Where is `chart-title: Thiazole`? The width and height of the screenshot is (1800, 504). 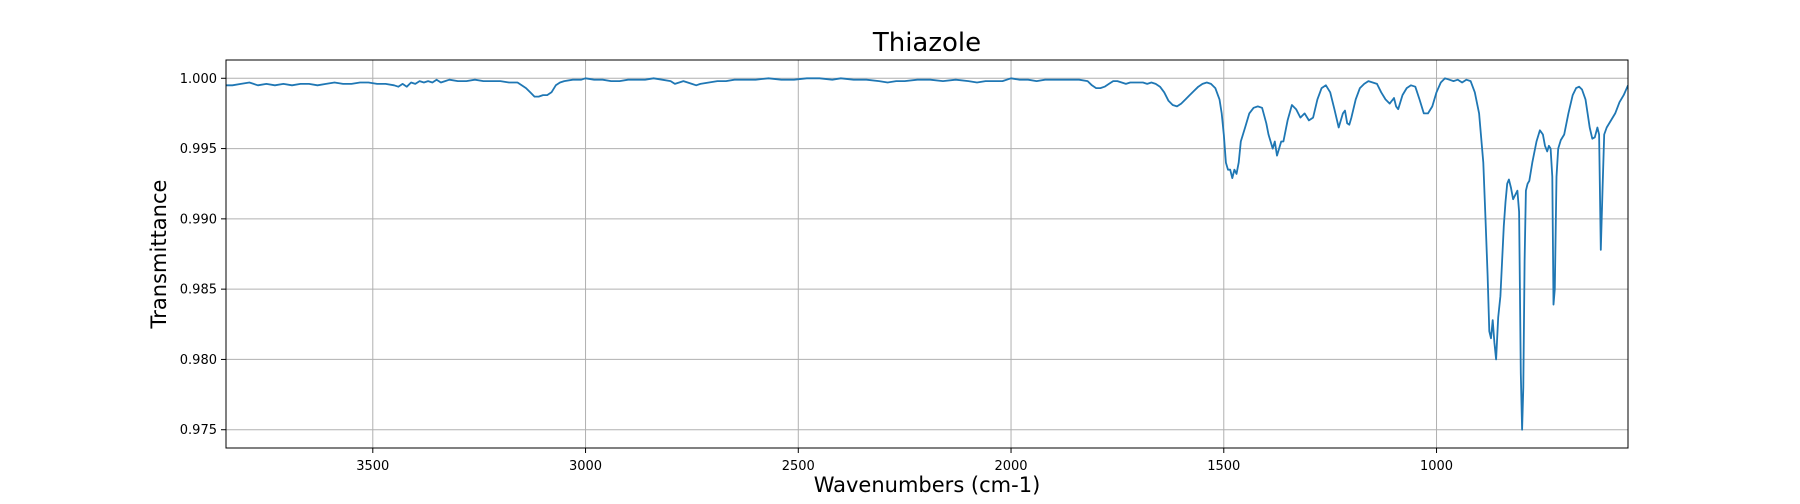
chart-title: Thiazole is located at coordinates (926, 43).